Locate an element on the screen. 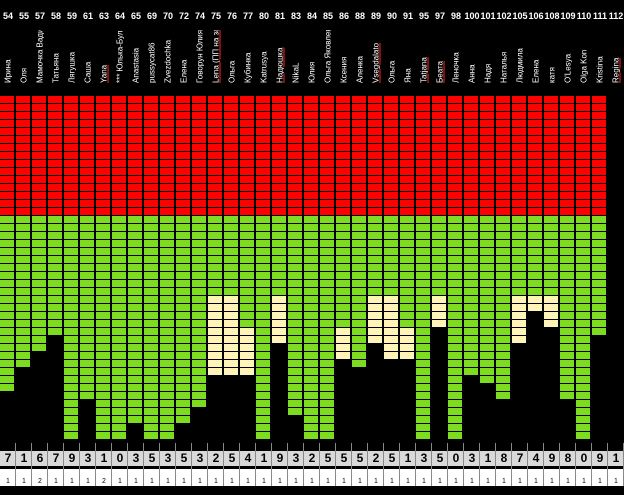 The width and height of the screenshot is (624, 495). participant-name: Татьяна is located at coordinates (56, 68).